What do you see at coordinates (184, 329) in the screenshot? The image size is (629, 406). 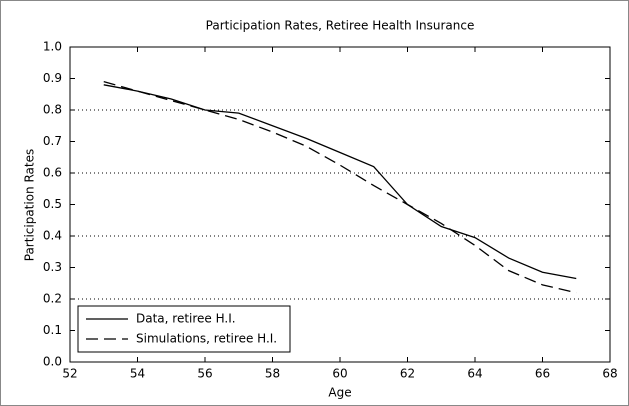 I see `legend-box` at bounding box center [184, 329].